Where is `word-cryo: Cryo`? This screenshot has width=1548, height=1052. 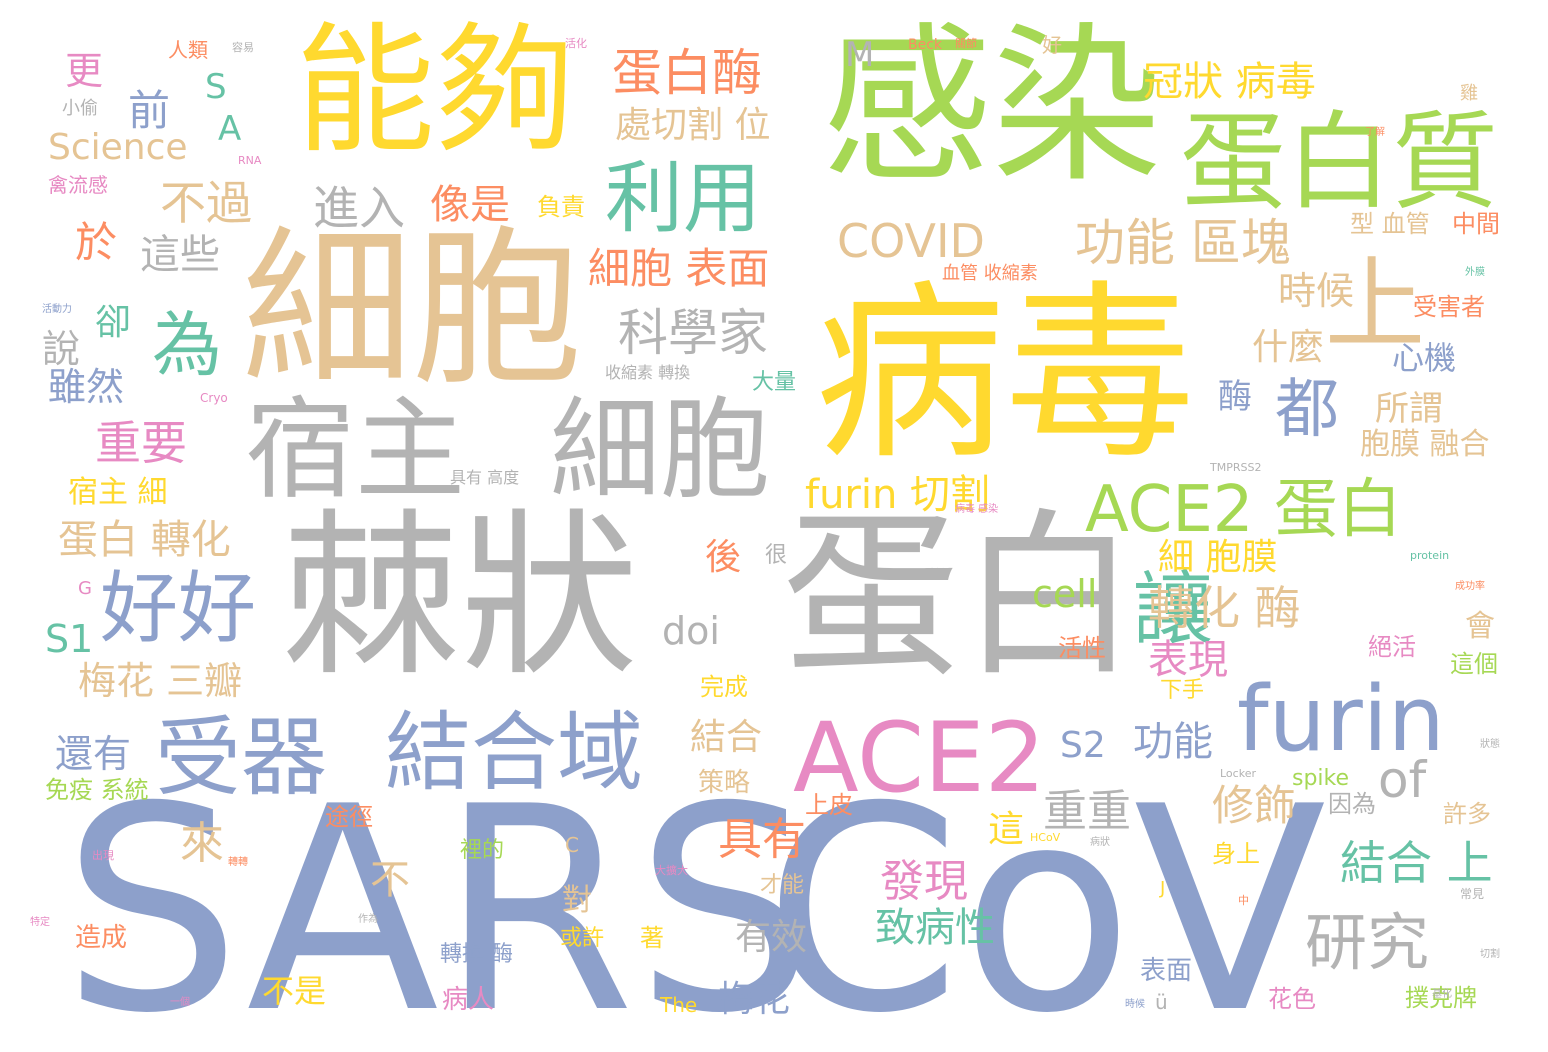
word-cryo: Cryo is located at coordinates (214, 398).